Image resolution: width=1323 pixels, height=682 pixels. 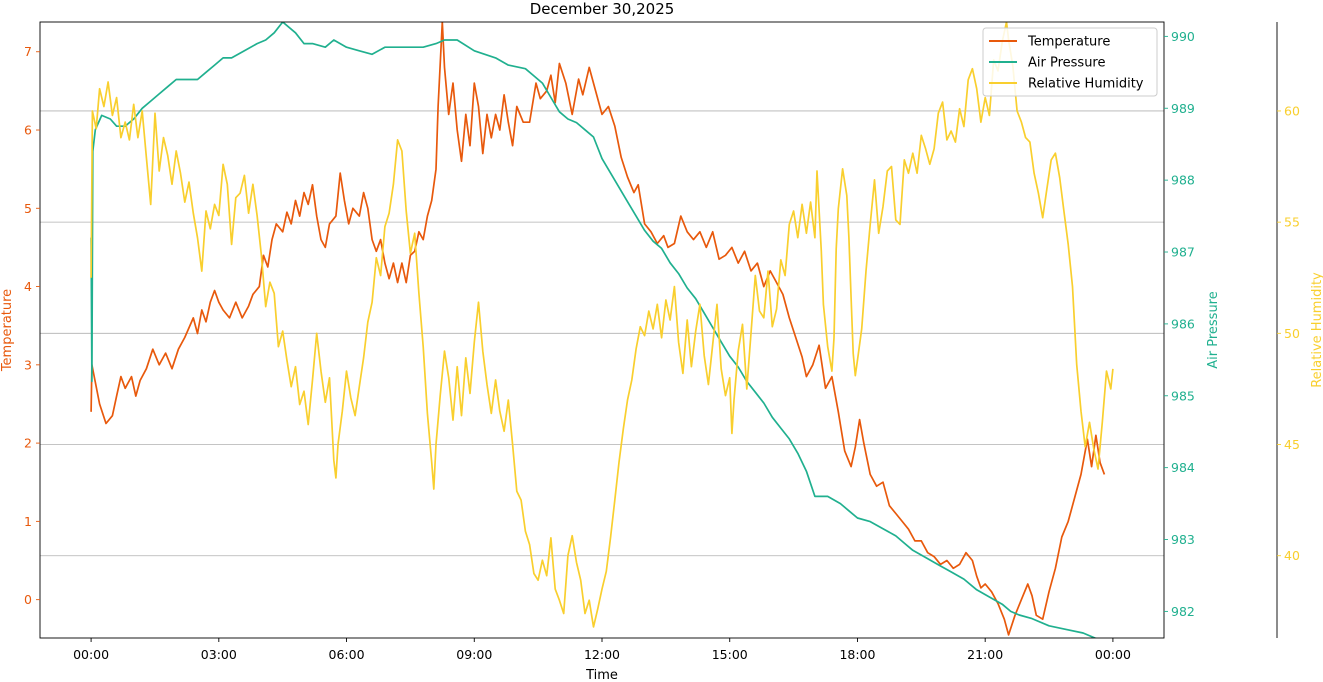 What do you see at coordinates (1213, 330) in the screenshot?
I see `pressure-axis-label: Air Pressure` at bounding box center [1213, 330].